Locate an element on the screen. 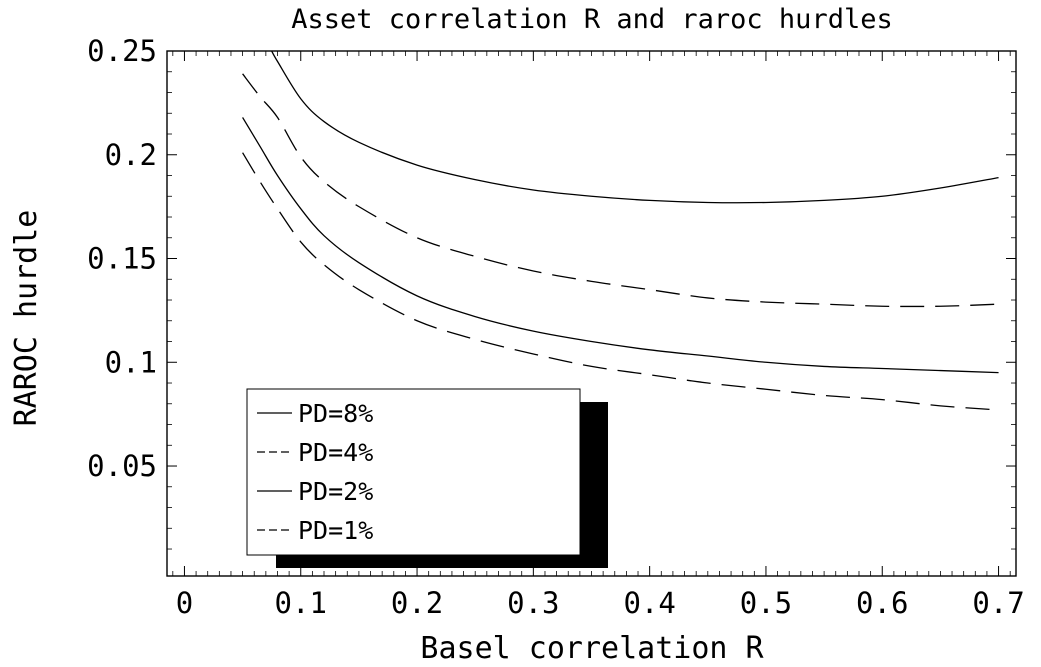  x-tick-label: 0.7 is located at coordinates (998, 603).